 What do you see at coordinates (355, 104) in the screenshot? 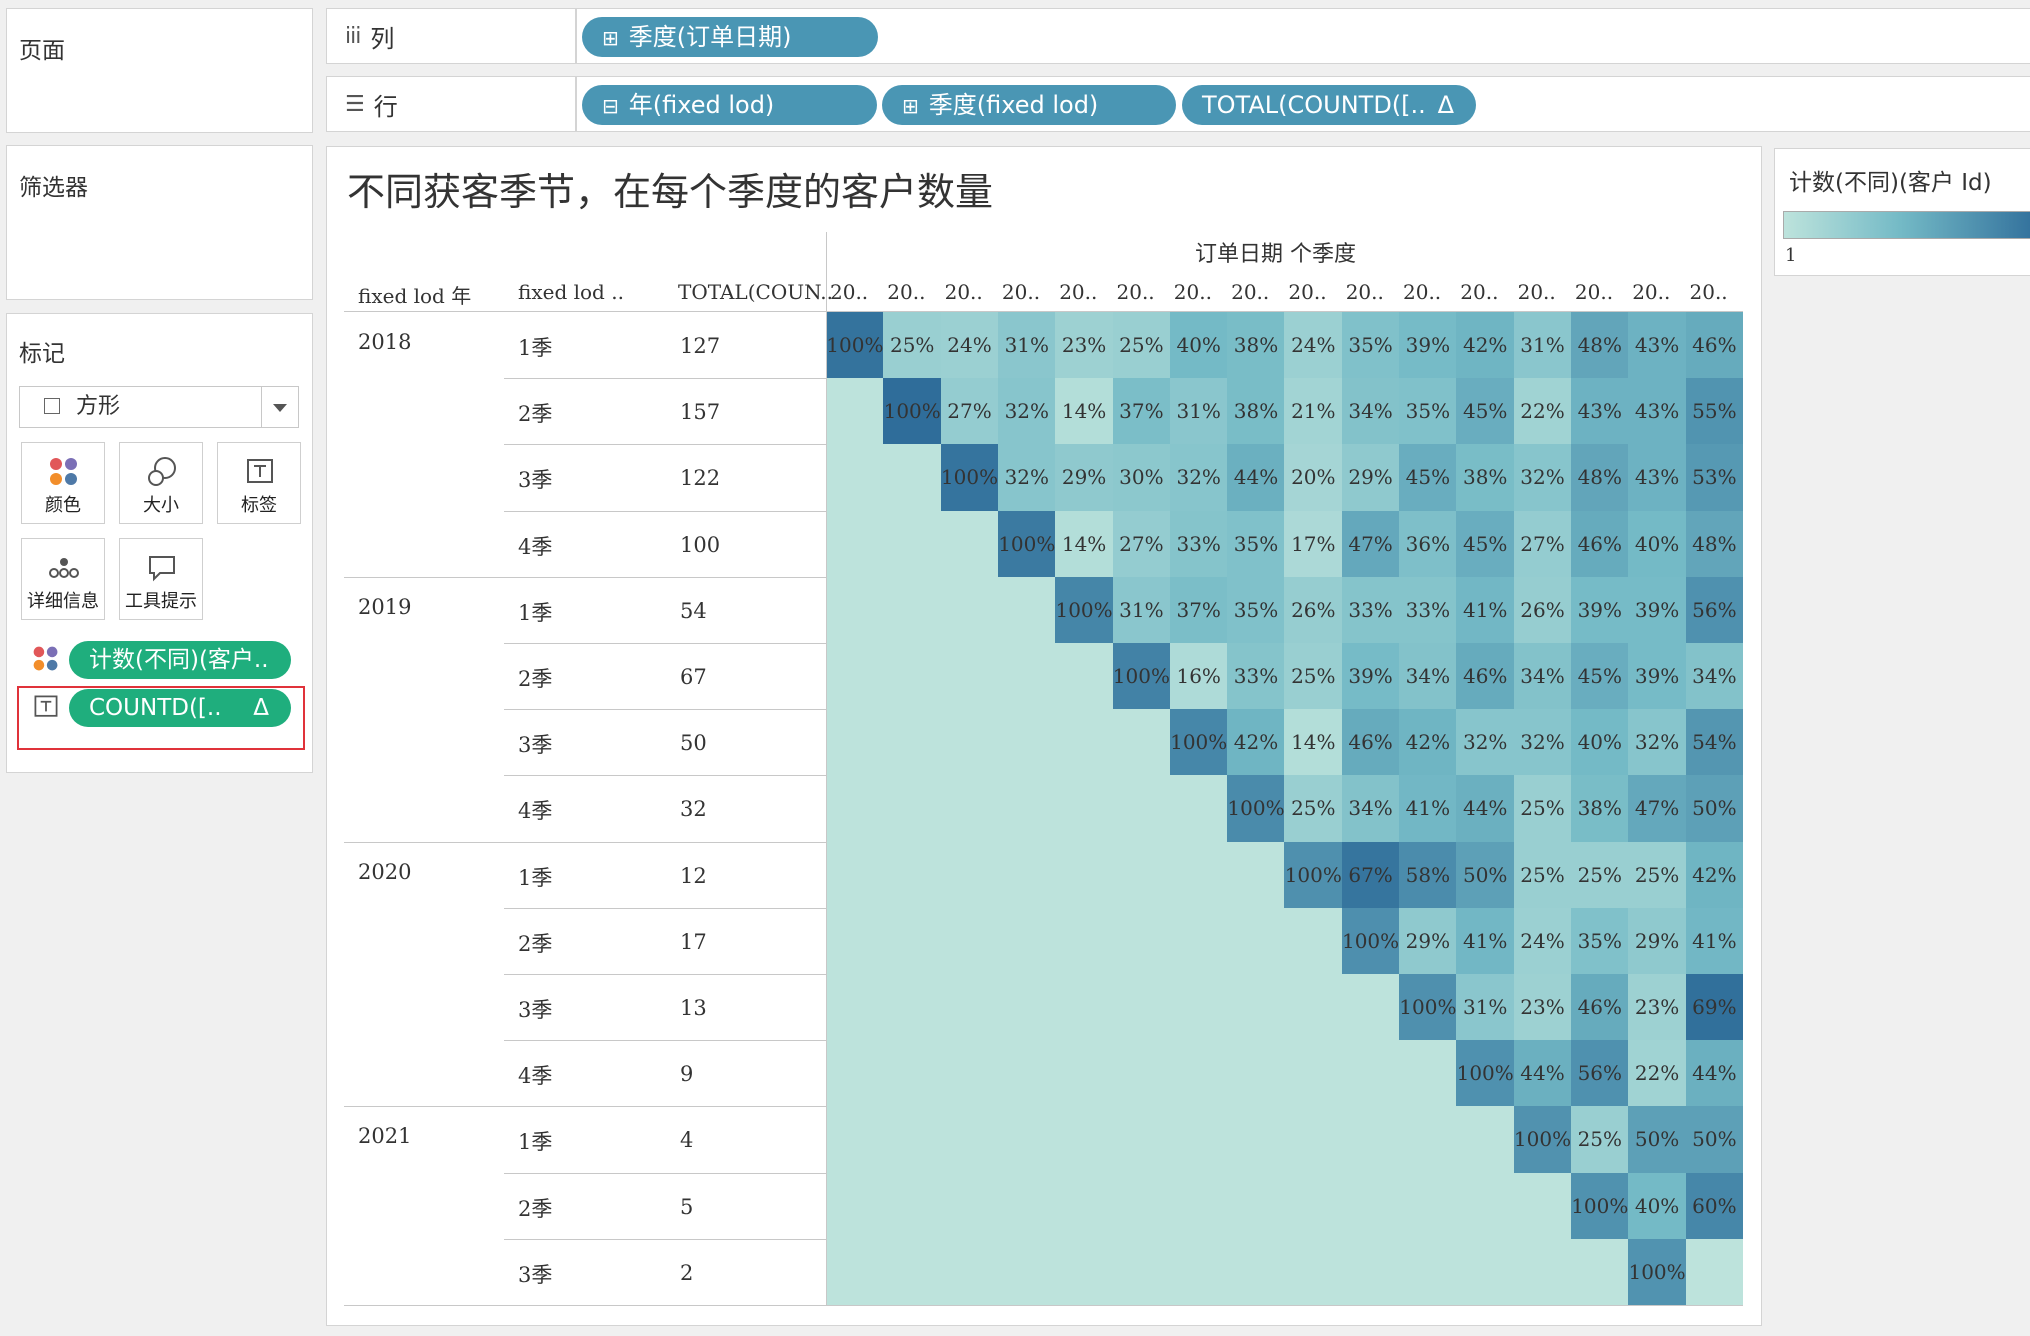
I see `rows-icon: ☰` at bounding box center [355, 104].